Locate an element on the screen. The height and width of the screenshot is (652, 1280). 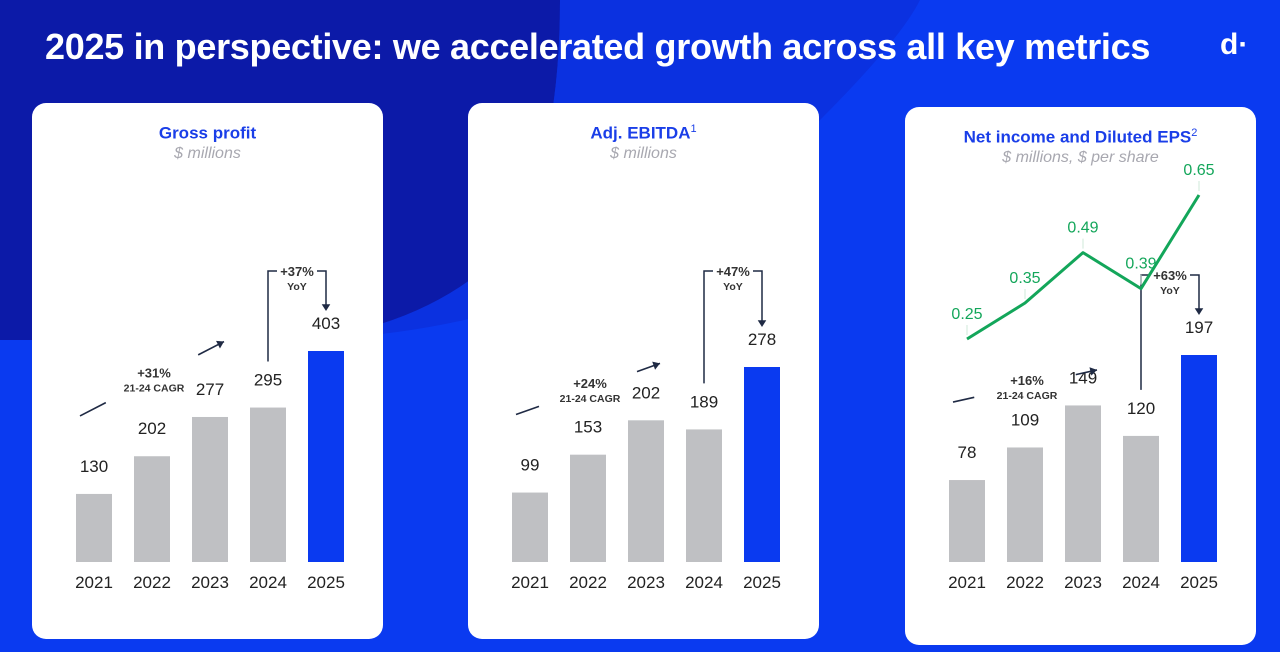
eps-line is located at coordinates (1083, 267).